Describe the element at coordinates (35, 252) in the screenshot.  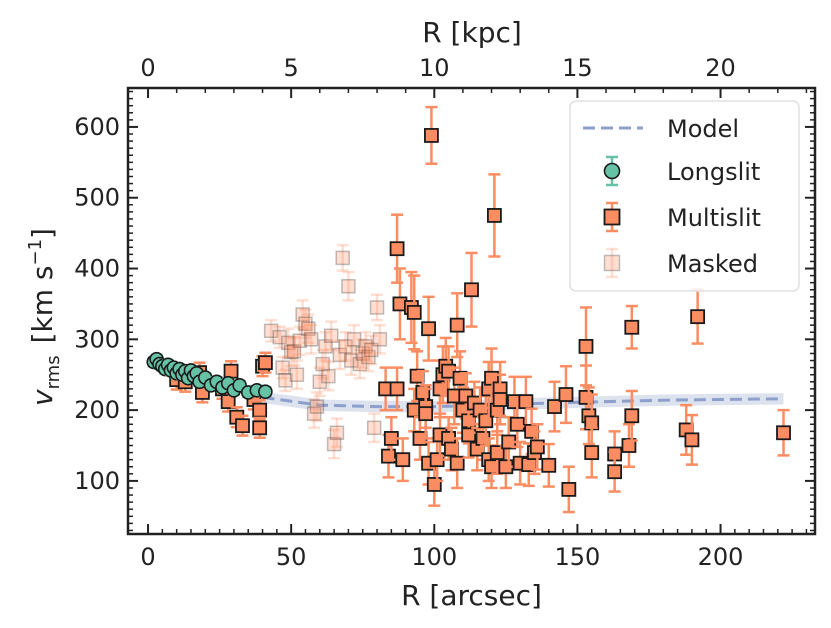
I see `y-axis-exponent: −1` at that location.